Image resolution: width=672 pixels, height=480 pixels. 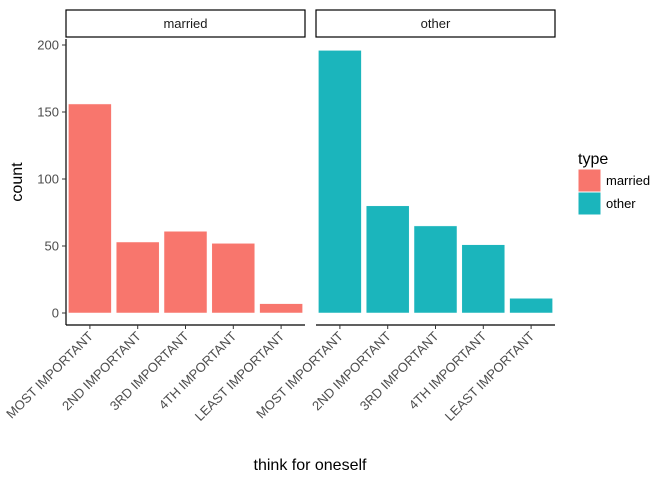 I want to click on bar-other-4th-important, so click(x=483, y=279).